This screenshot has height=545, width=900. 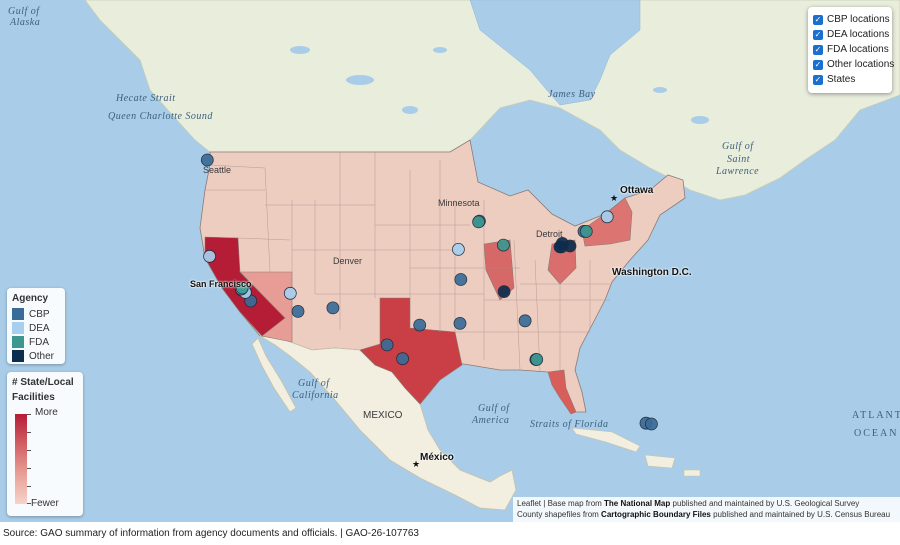 I want to click on canada-lakes, so click(x=499, y=85).